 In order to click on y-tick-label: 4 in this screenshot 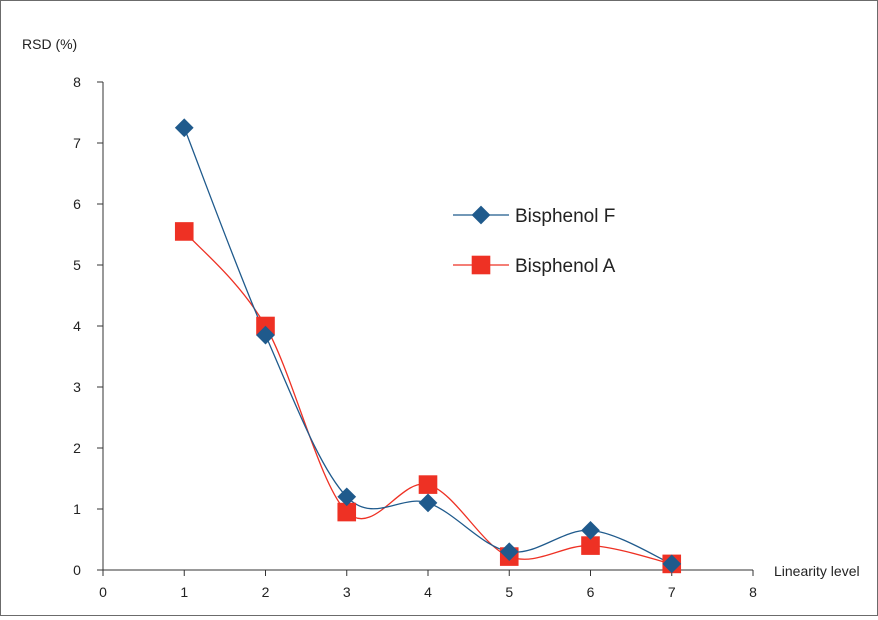, I will do `click(77, 326)`.